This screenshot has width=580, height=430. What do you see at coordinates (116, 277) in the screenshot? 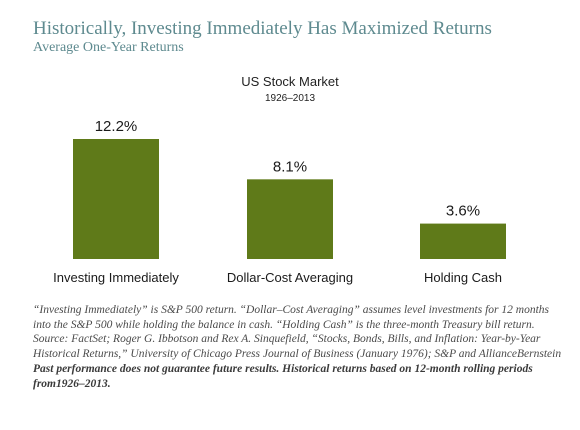
I see `category-label: Investing Immediately` at bounding box center [116, 277].